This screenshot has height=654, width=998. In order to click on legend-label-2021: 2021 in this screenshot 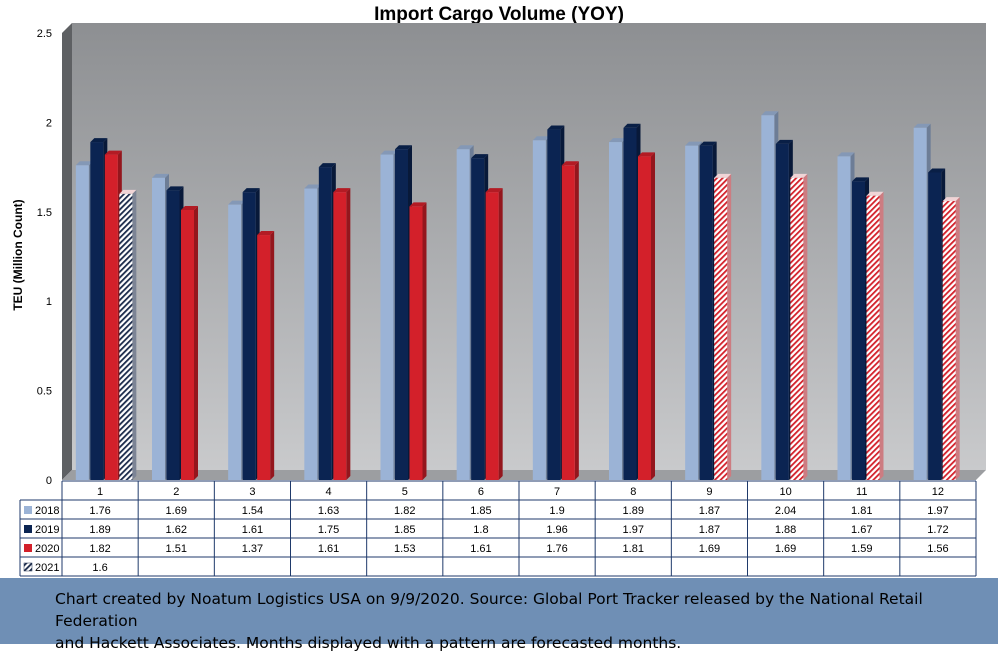, I will do `click(47, 568)`.